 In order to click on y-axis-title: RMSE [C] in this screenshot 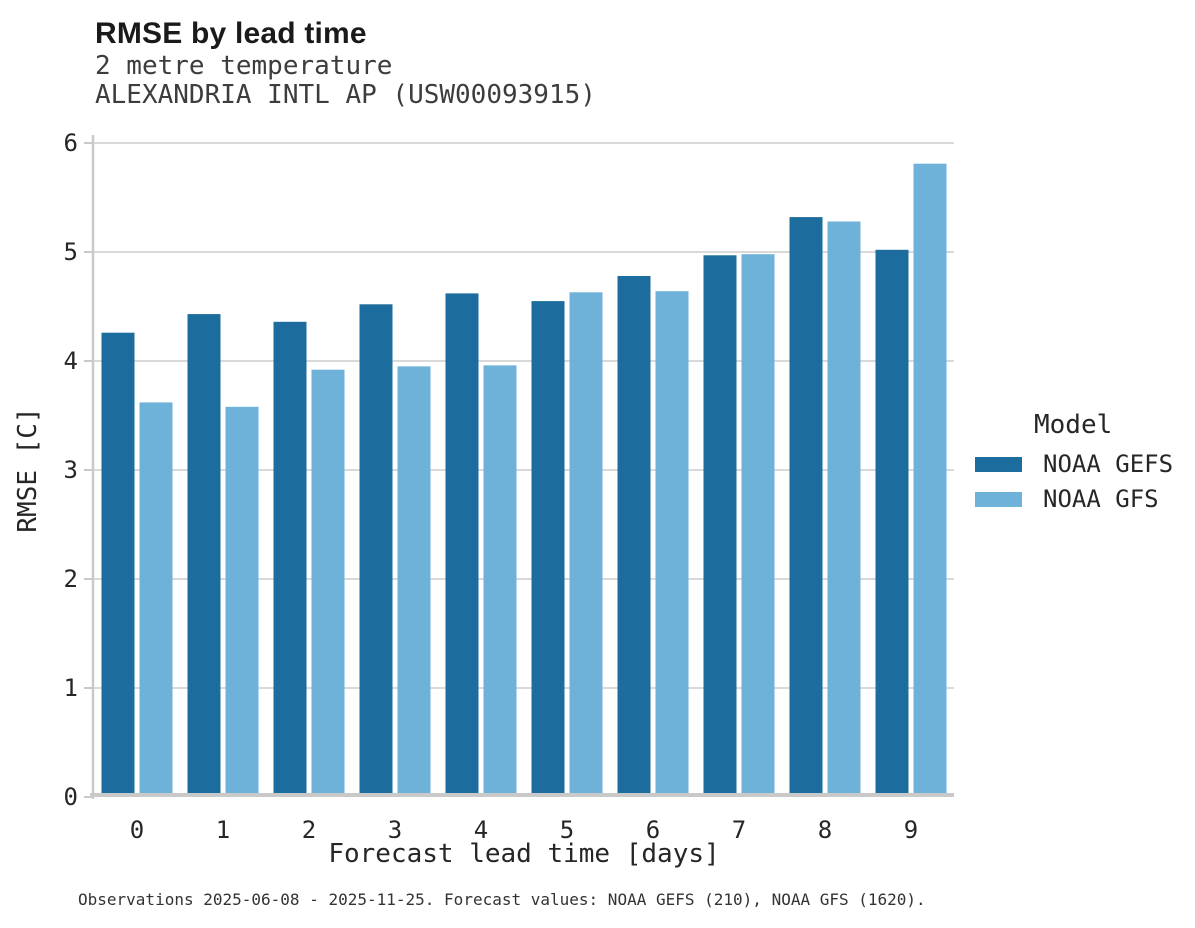, I will do `click(28, 469)`.